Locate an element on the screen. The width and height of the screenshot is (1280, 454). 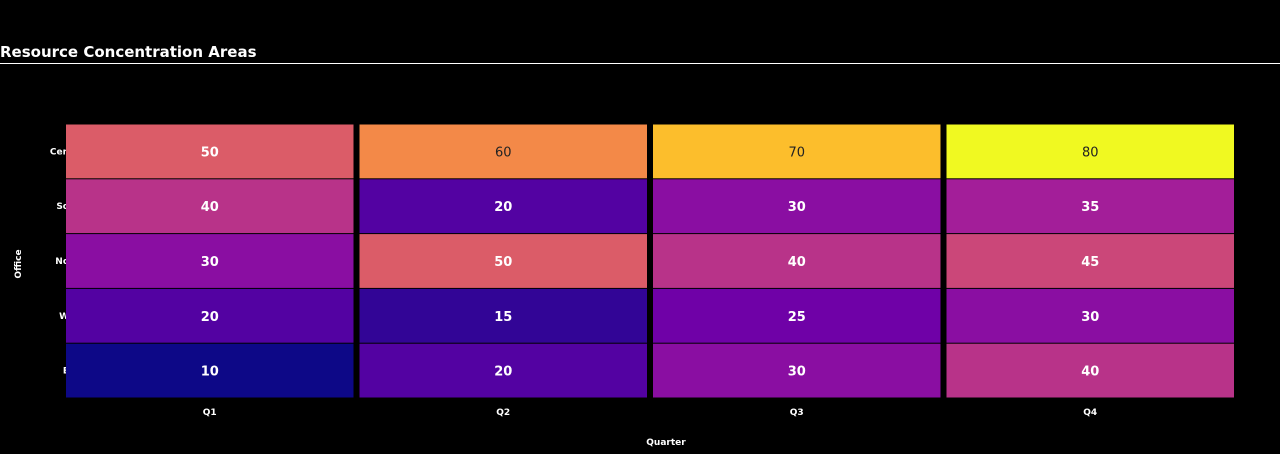
heatmap-cell-r3-c3 is located at coordinates (1090, 315).